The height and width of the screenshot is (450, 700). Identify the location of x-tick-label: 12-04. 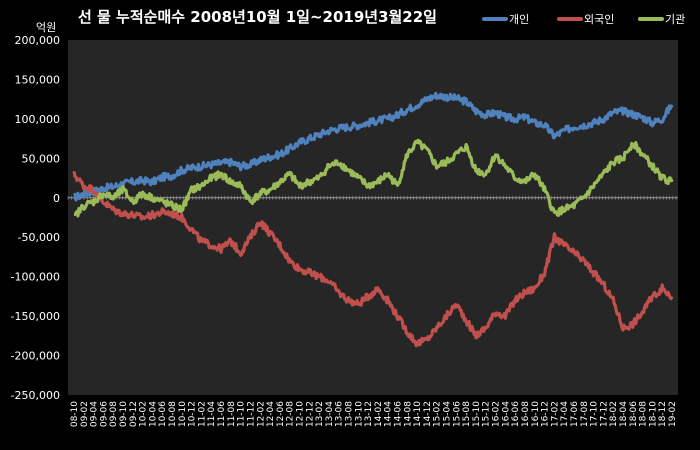
(271, 414).